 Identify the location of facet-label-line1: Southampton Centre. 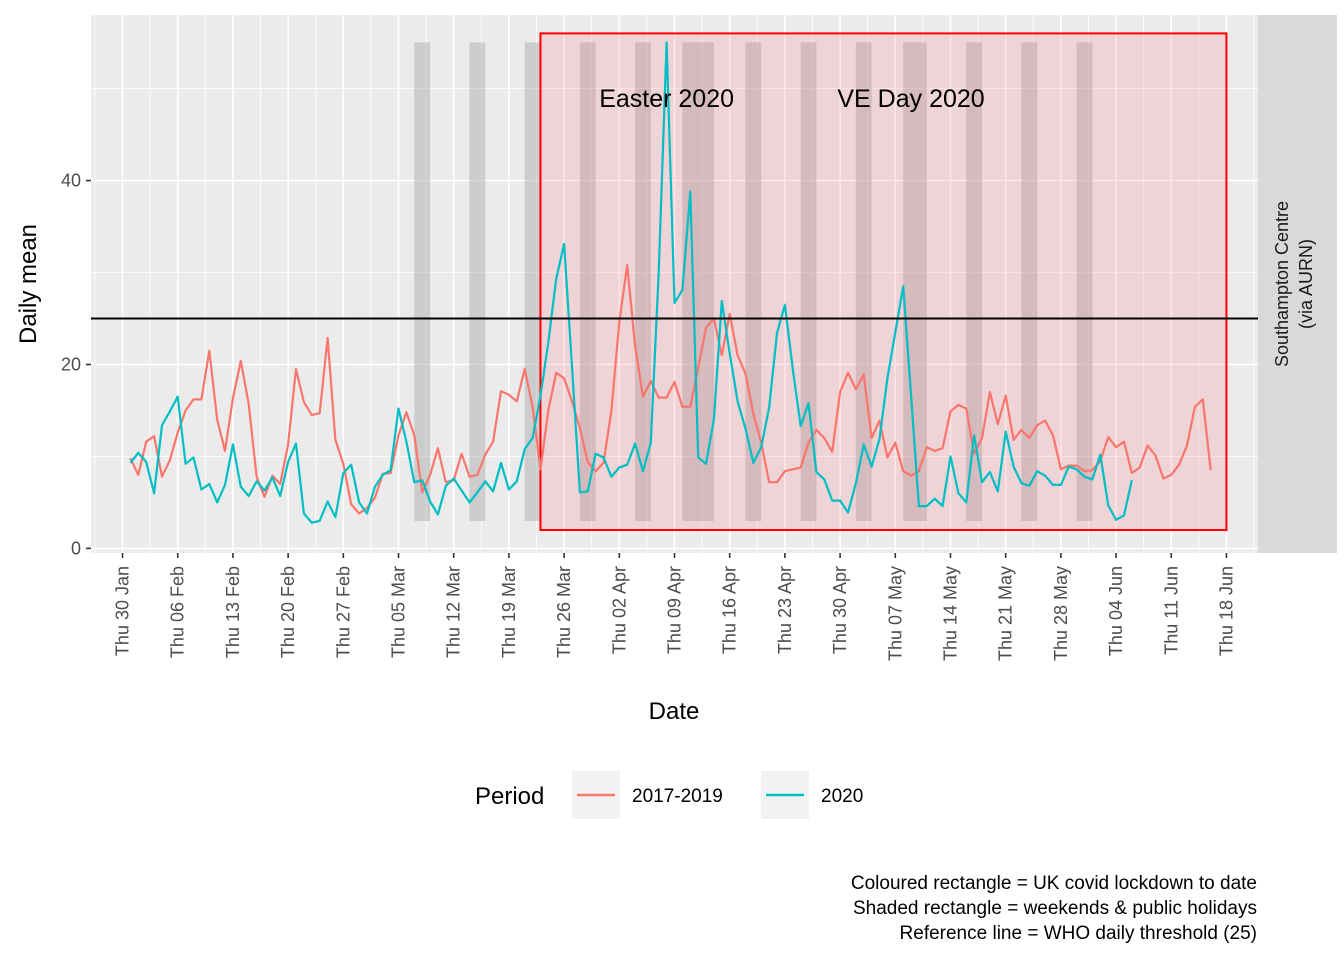
(1282, 284).